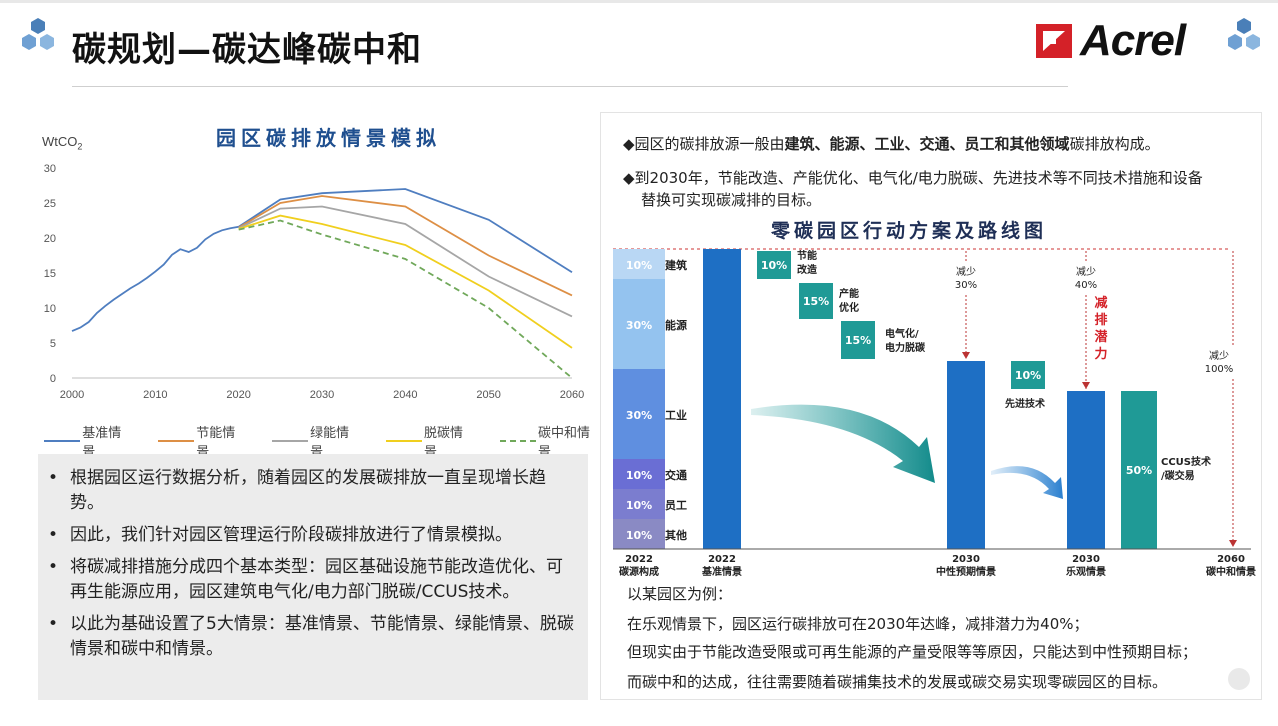 The width and height of the screenshot is (1278, 726). I want to click on source-label: 交通, so click(676, 475).